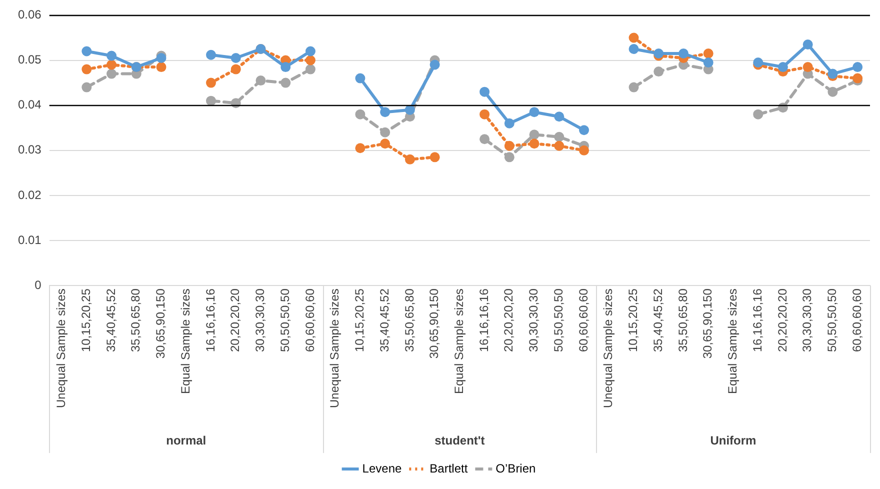 The width and height of the screenshot is (880, 489). What do you see at coordinates (30, 239) in the screenshot?
I see `y-tick-label: 0.01` at bounding box center [30, 239].